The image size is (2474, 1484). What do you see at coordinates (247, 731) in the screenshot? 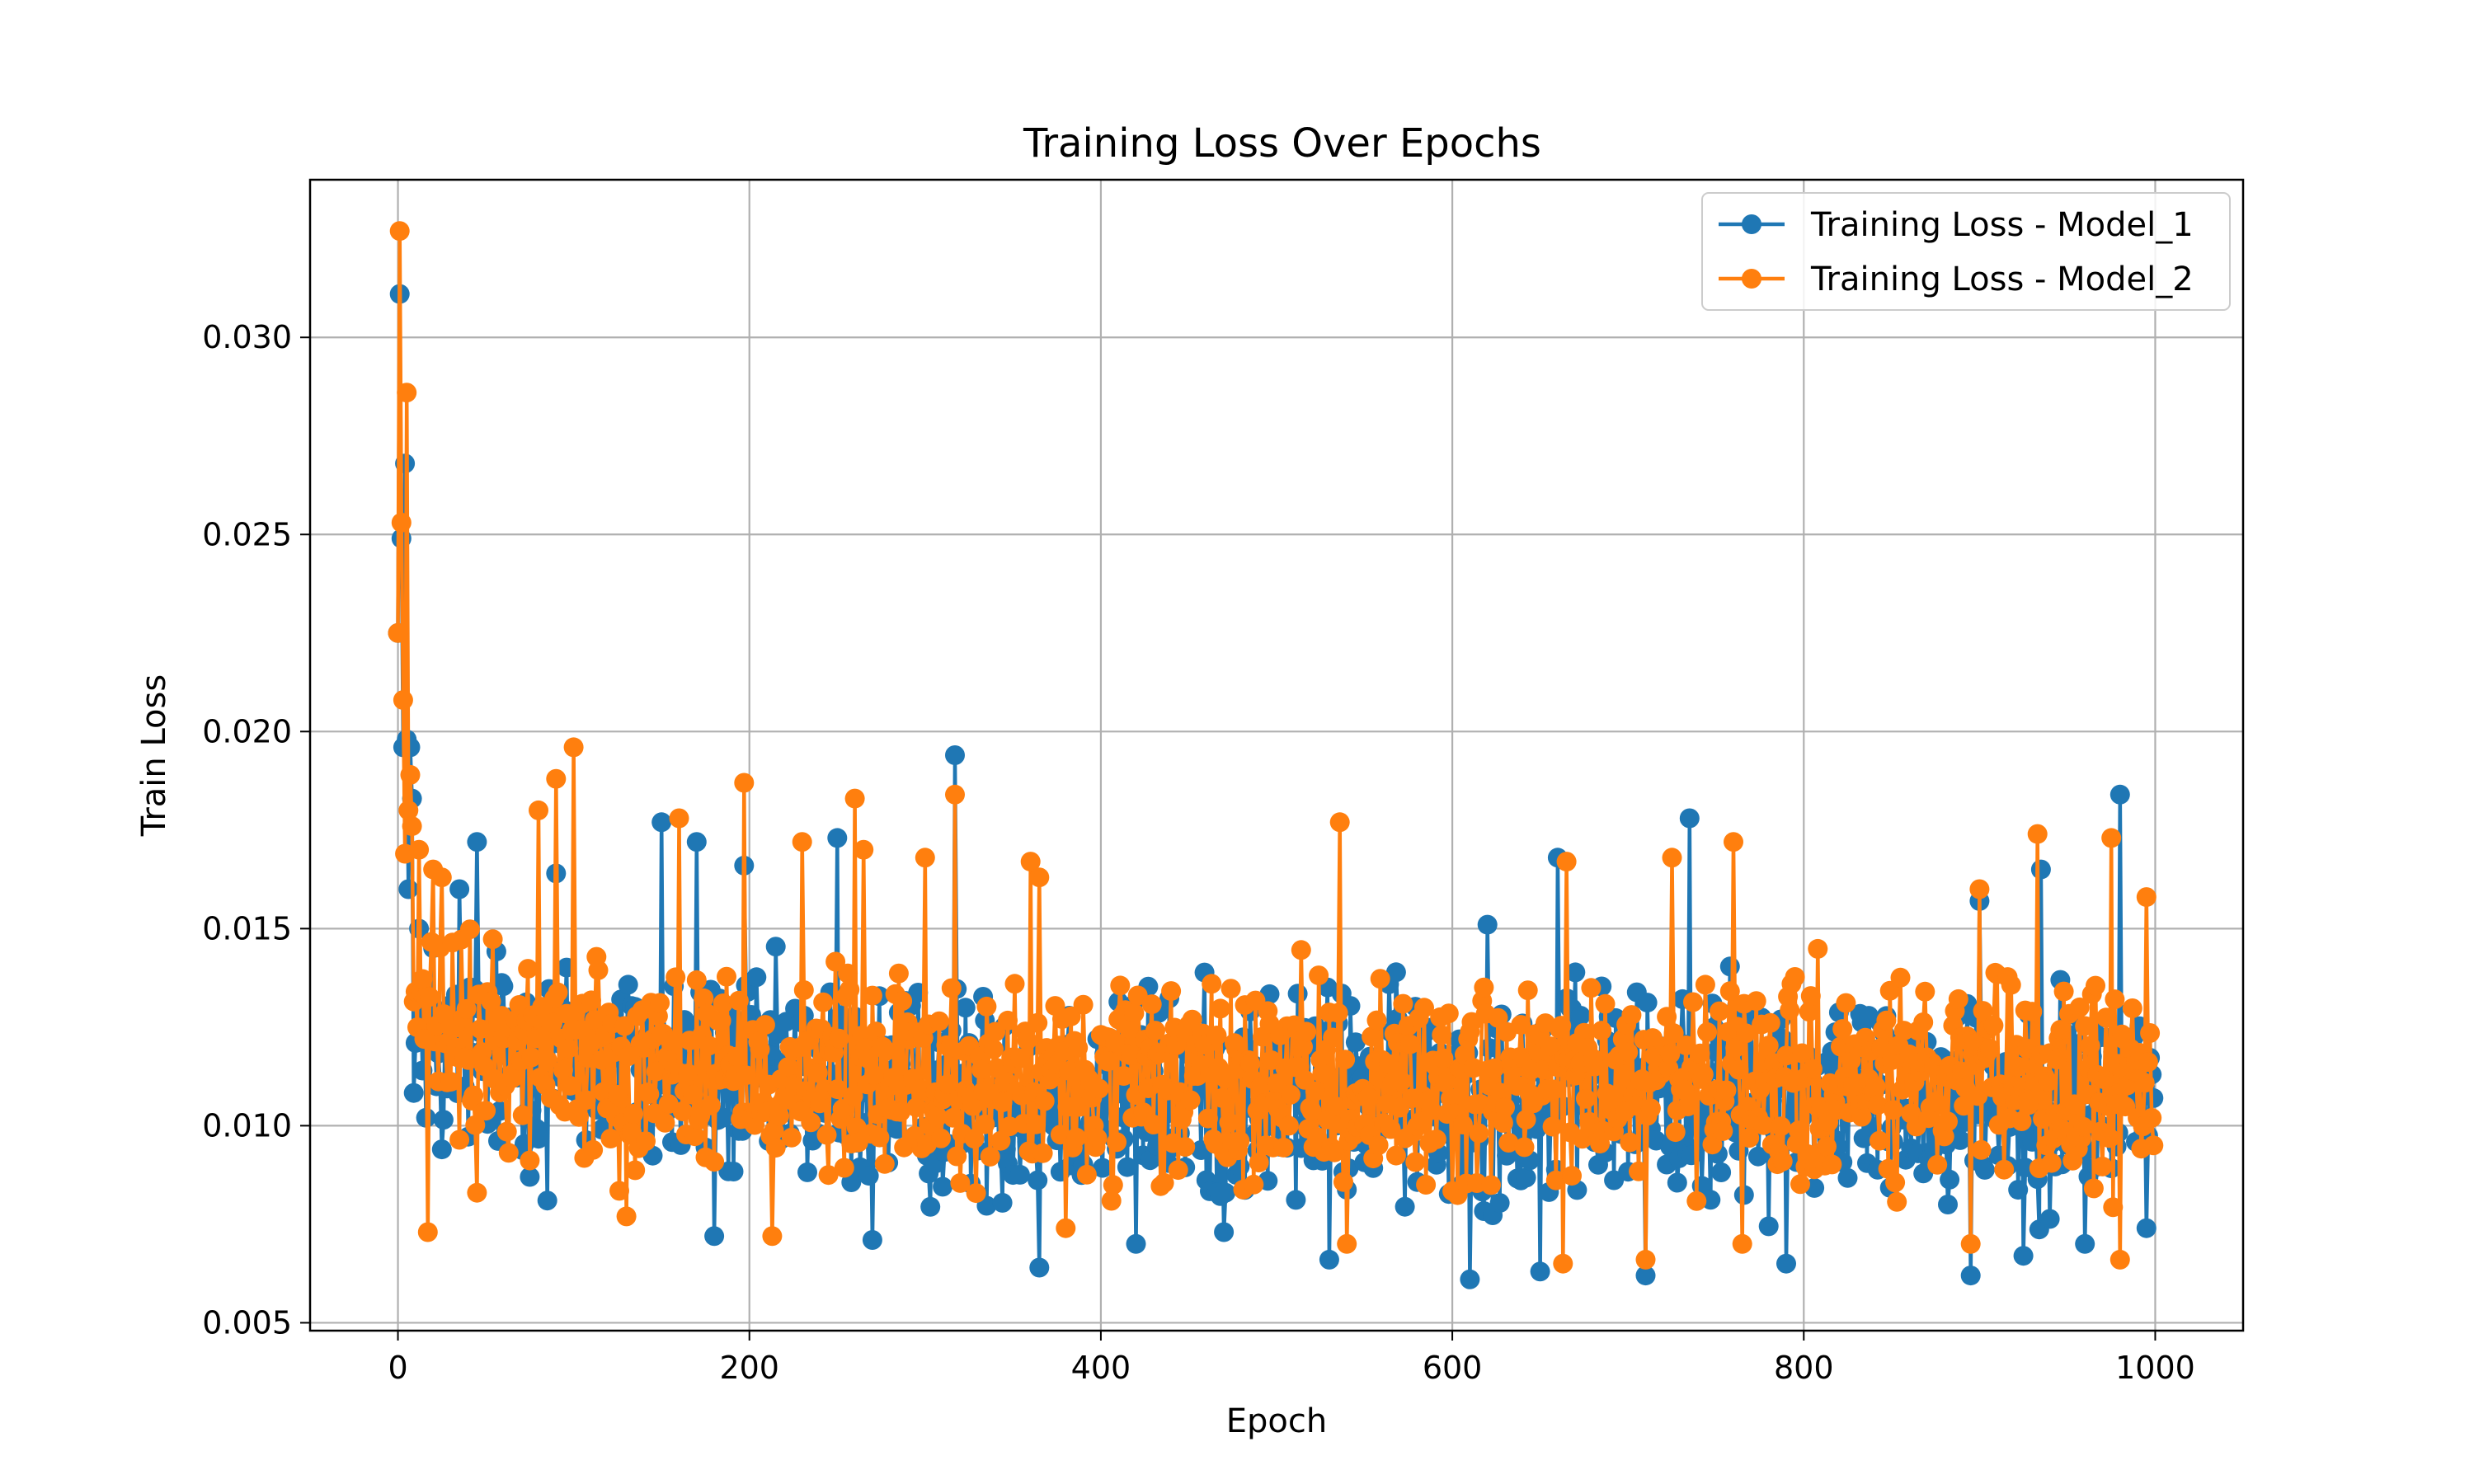
I see `y-tick-label: 0.020` at bounding box center [247, 731].